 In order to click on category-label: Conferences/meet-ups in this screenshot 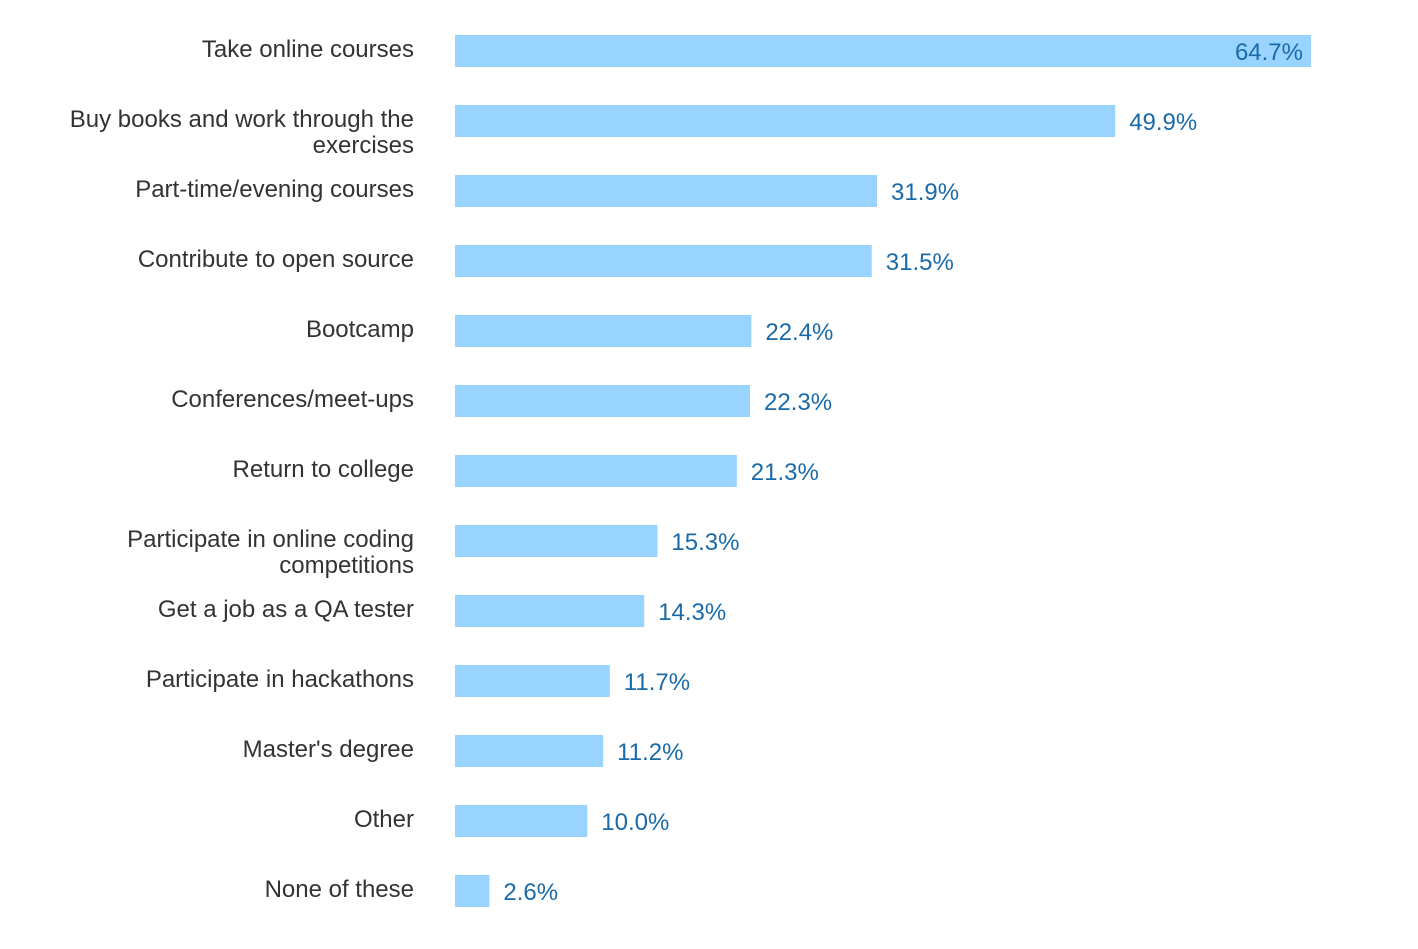, I will do `click(292, 399)`.